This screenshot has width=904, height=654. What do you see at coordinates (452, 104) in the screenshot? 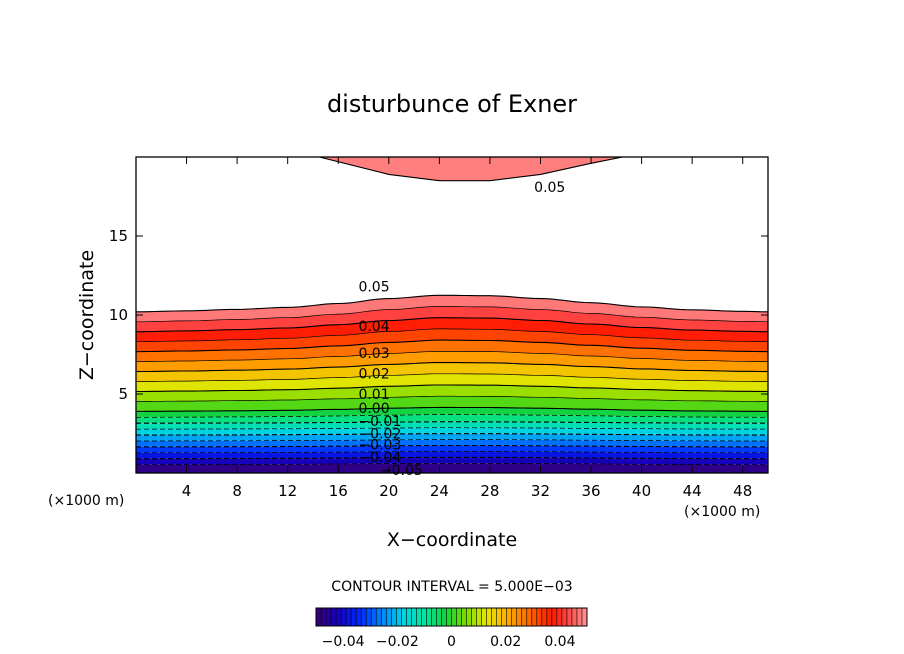
I see `chart-title: disturbunce of Exner` at bounding box center [452, 104].